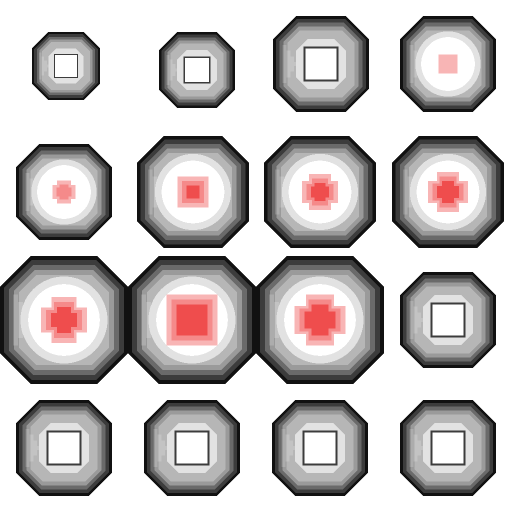 The image size is (512, 512). I want to click on empty-socket-tiny, so click(66, 66).